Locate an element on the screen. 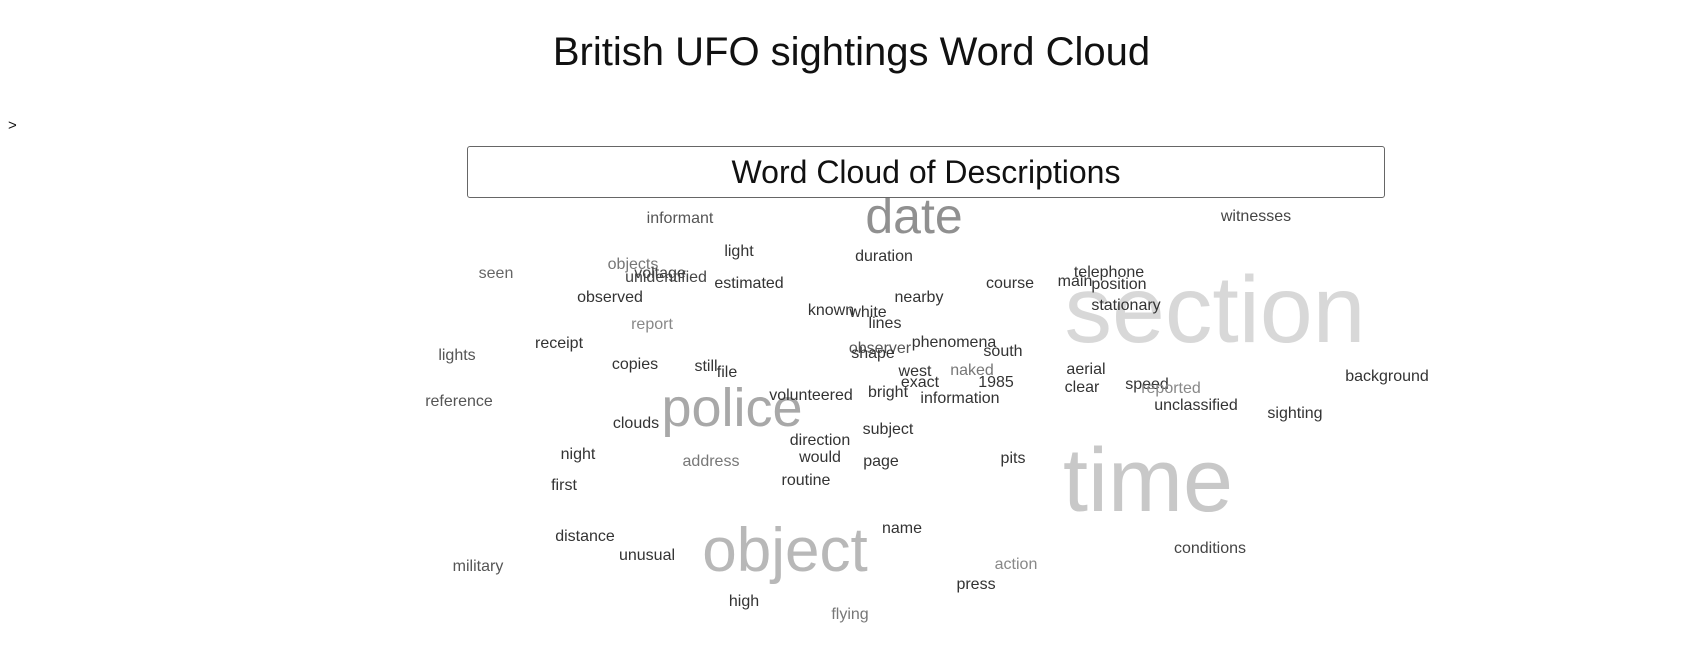 This screenshot has width=1703, height=666. word-subject: subject is located at coordinates (888, 429).